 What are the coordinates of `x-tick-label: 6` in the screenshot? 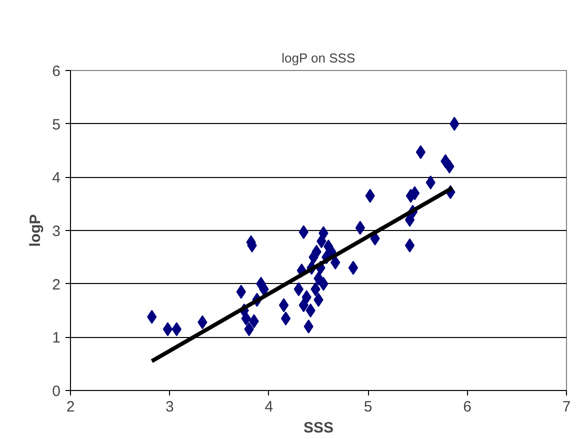 It's located at (467, 407).